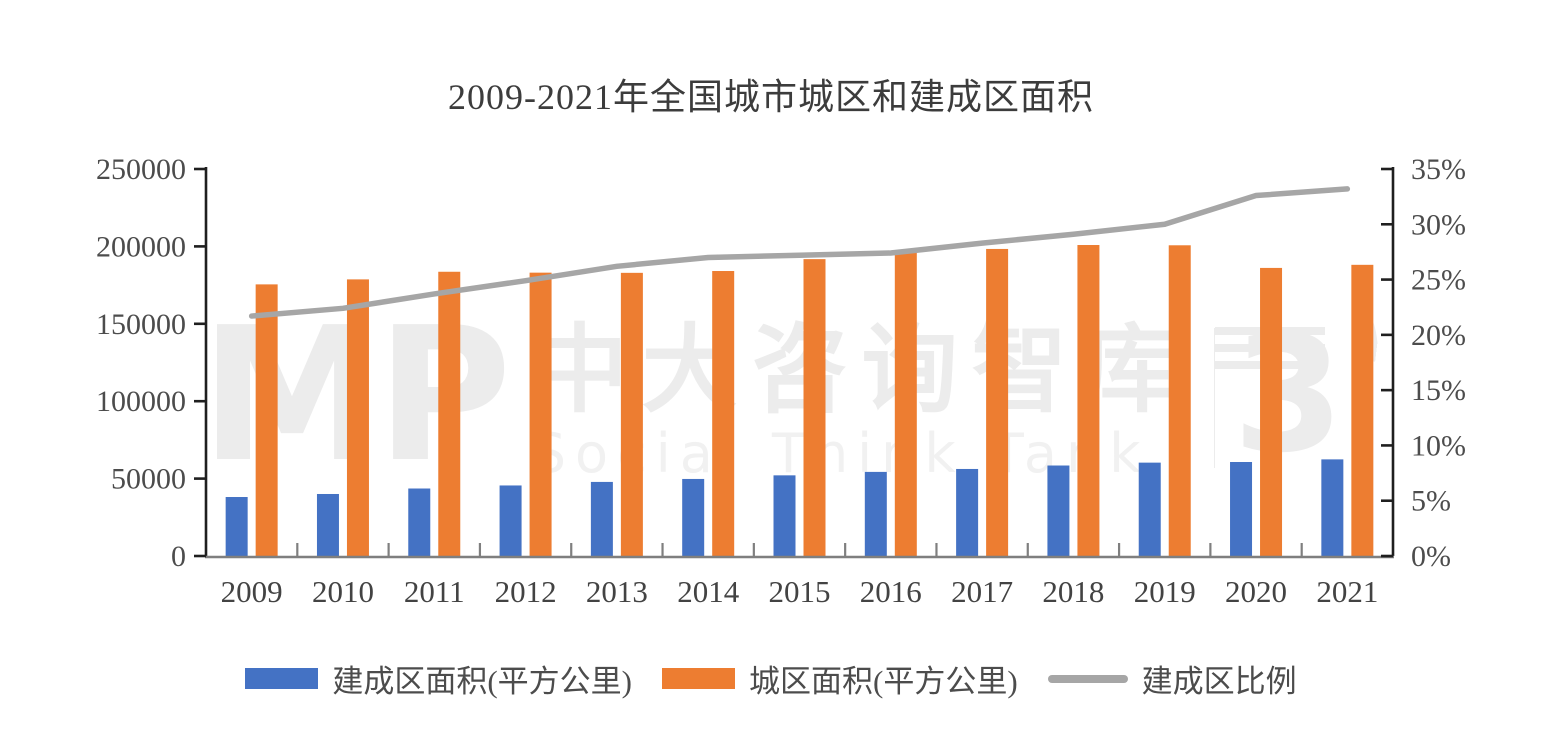 The width and height of the screenshot is (1542, 756). What do you see at coordinates (883, 681) in the screenshot?
I see `legend-label-urban-area: 城区面积(平方公里)` at bounding box center [883, 681].